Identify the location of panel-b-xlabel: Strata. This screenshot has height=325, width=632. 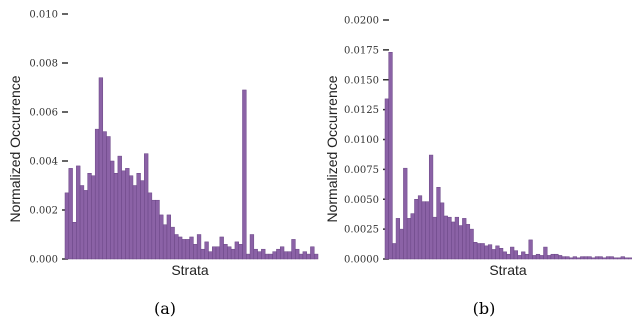
(508, 270).